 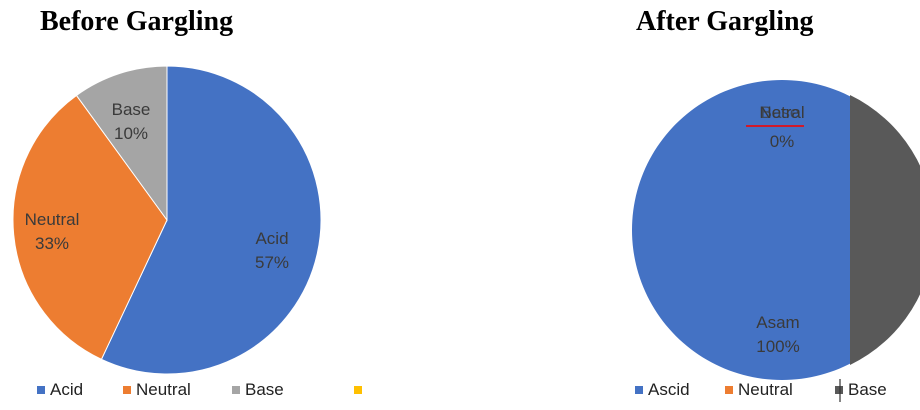 I want to click on data-label-base-value: 0%, so click(x=782, y=141).